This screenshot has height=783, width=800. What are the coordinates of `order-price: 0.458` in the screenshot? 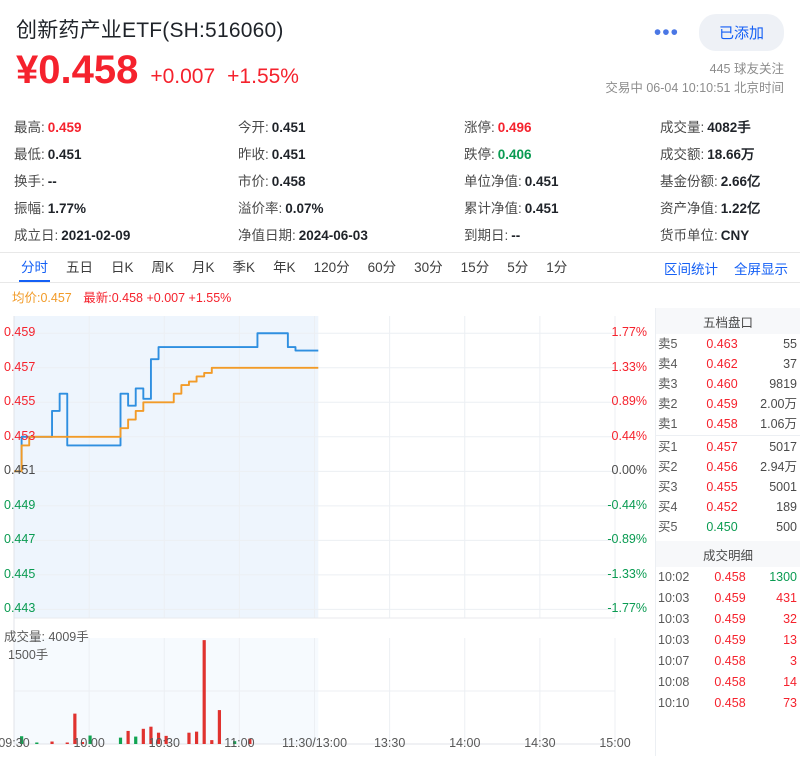 It's located at (722, 424).